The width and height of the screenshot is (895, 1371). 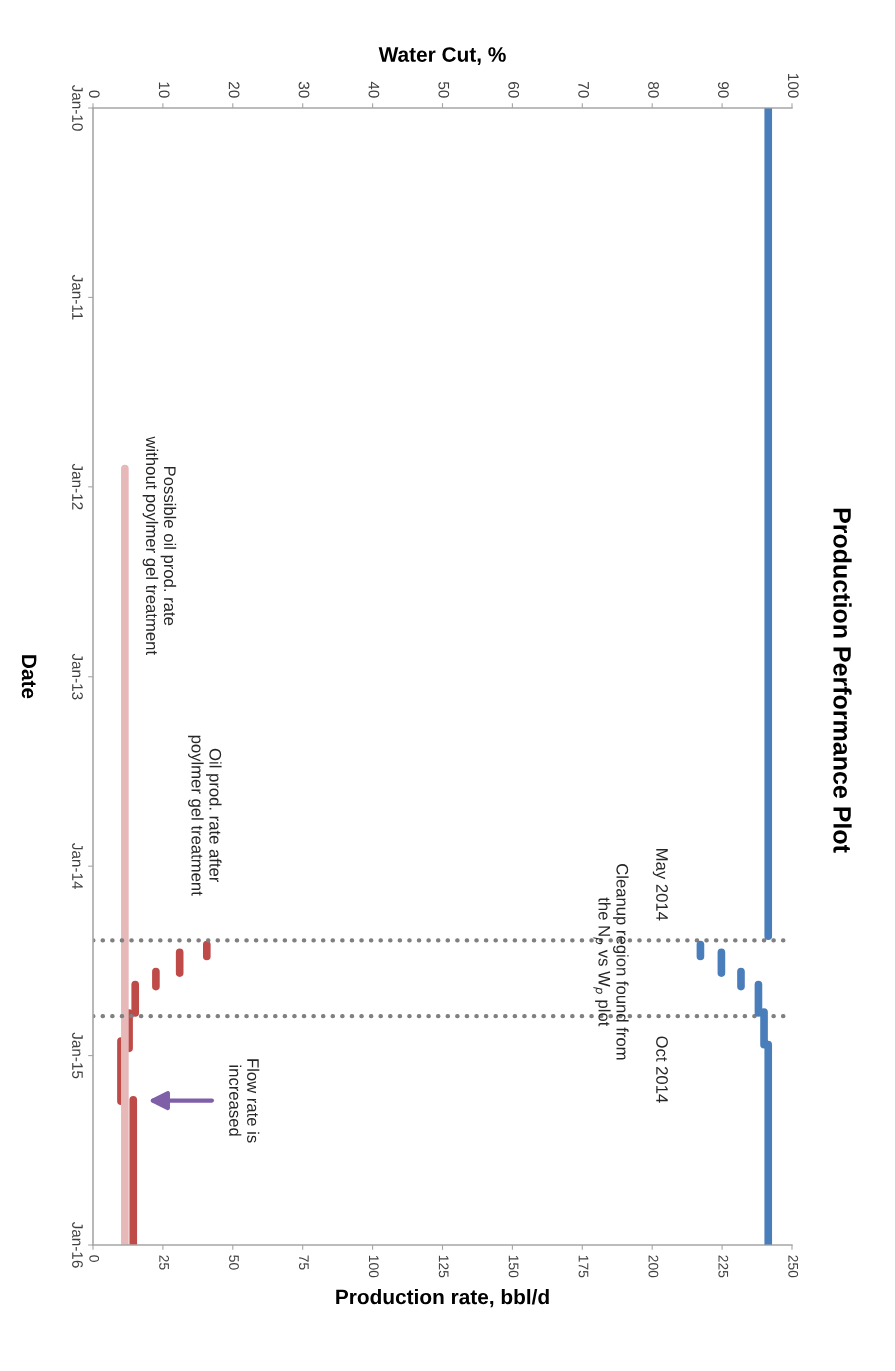 What do you see at coordinates (205, 815) in the screenshot?
I see `annotation: Oil prod. rate after poylmer gel treatment` at bounding box center [205, 815].